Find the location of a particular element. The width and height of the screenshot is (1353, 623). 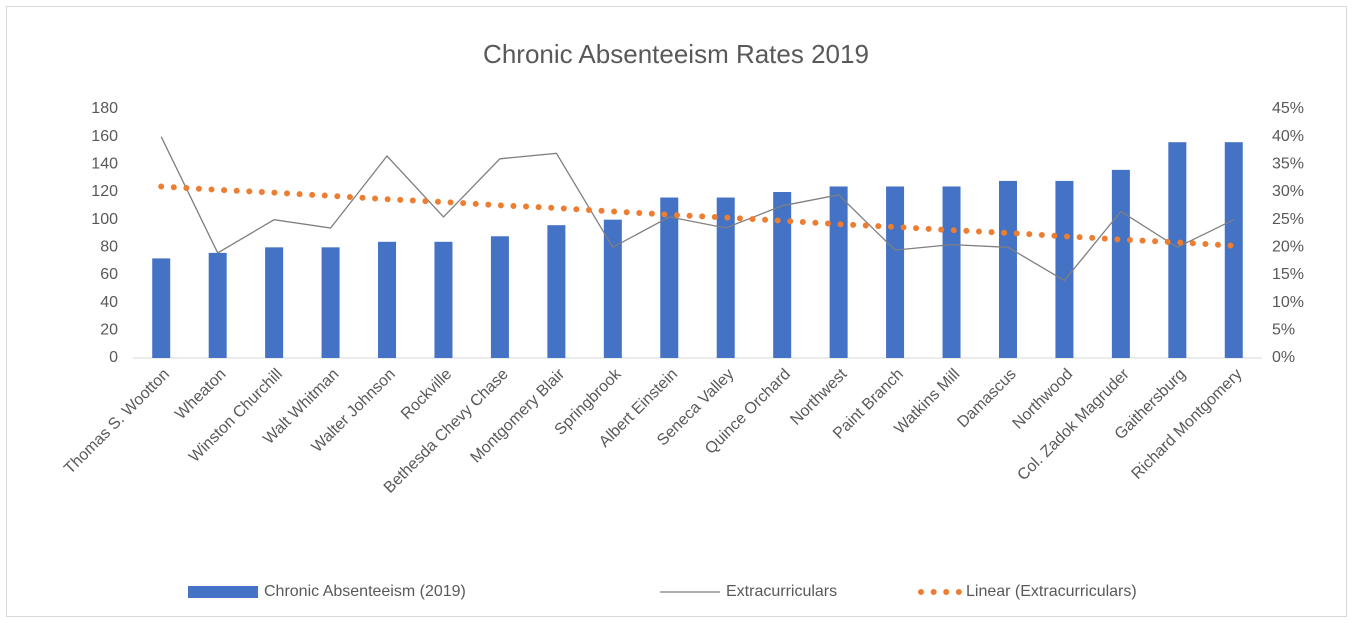

y-tick-label: 0 is located at coordinates (113, 357).